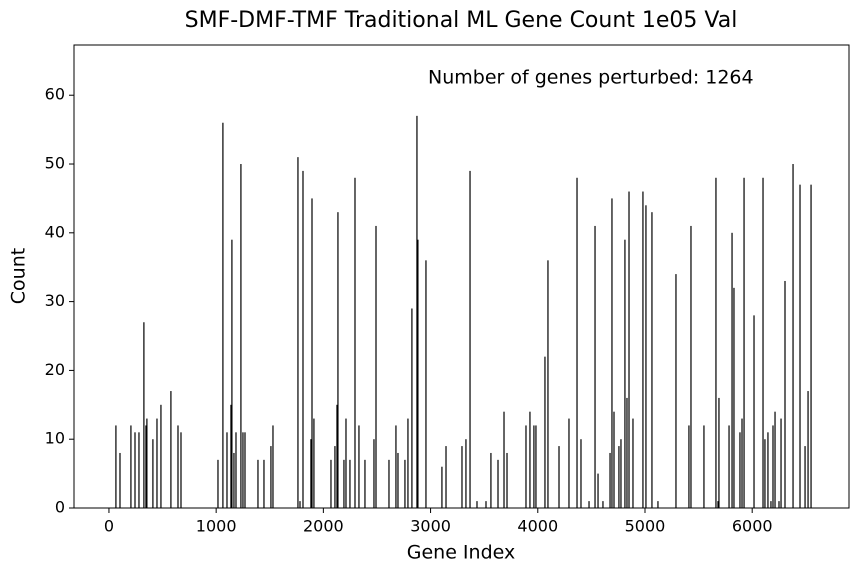 Image resolution: width=858 pixels, height=575 pixels. I want to click on x-tick-label: 4000, so click(537, 526).